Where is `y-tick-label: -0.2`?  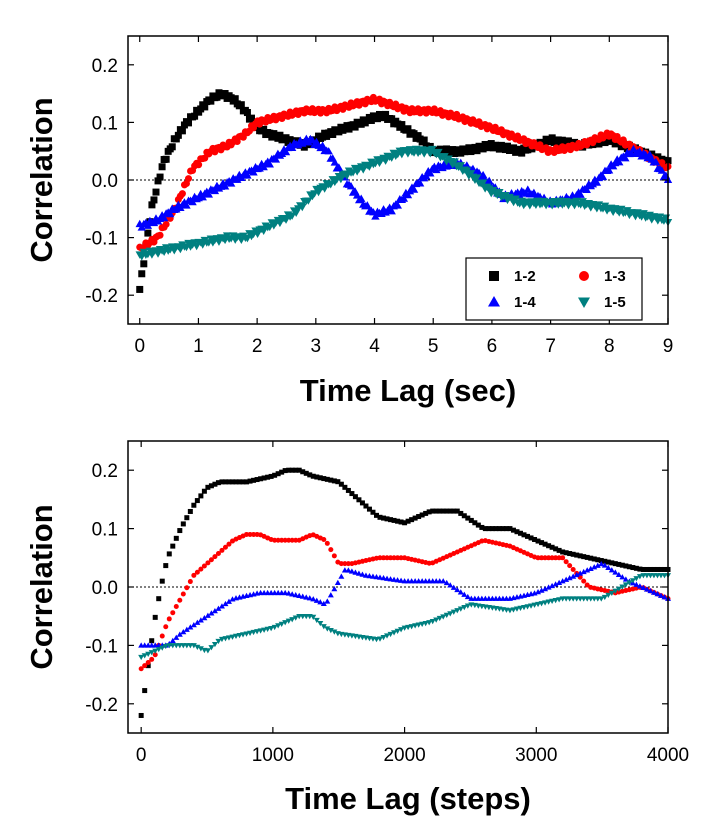 y-tick-label: -0.2 is located at coordinates (101, 705).